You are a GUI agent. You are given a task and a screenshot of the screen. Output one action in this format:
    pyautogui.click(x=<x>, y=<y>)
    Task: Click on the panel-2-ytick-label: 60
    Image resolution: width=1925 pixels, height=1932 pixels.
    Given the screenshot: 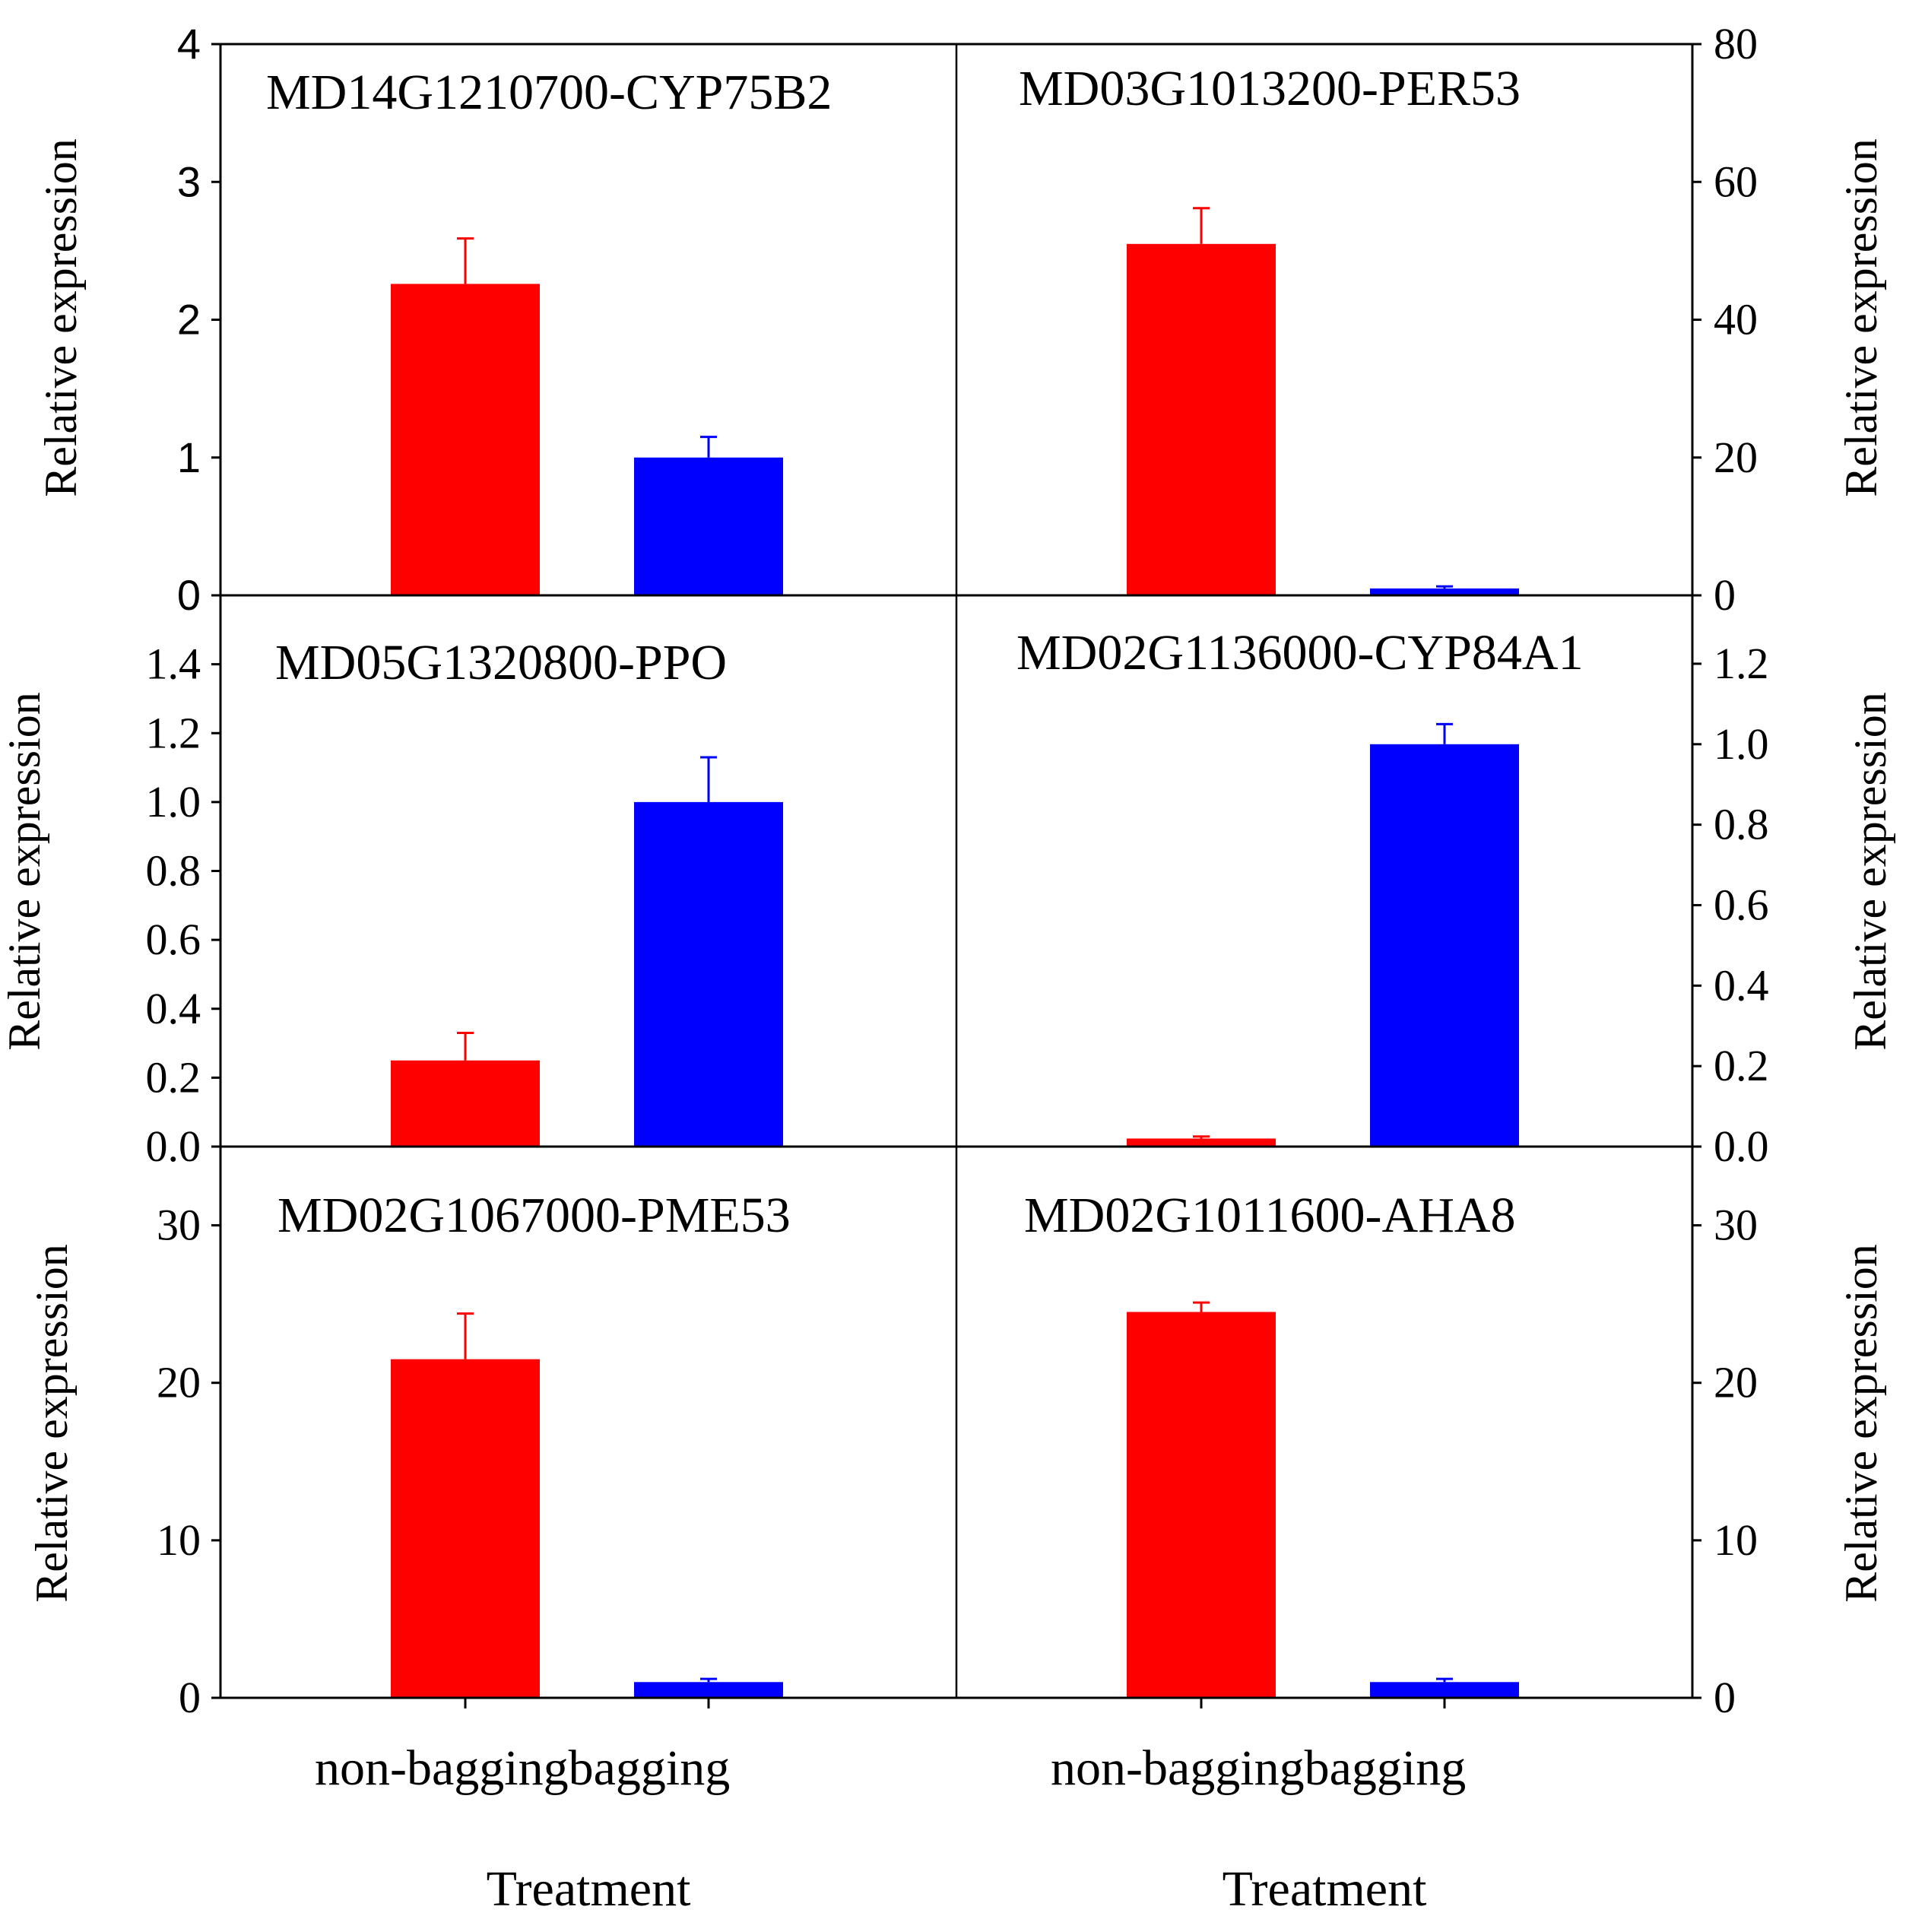 What is the action you would take?
    pyautogui.click(x=1736, y=182)
    